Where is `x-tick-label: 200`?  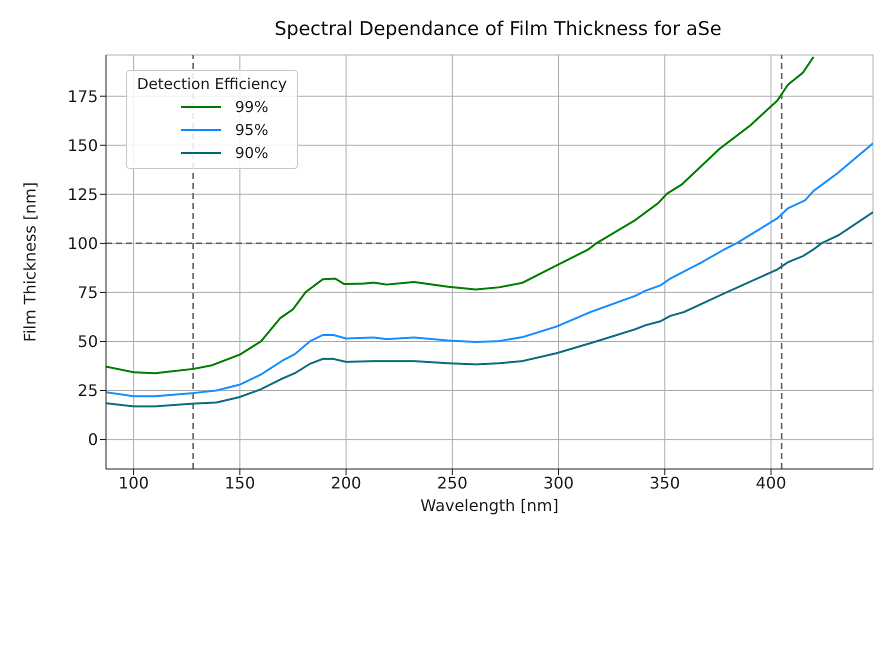 x-tick-label: 200 is located at coordinates (346, 482).